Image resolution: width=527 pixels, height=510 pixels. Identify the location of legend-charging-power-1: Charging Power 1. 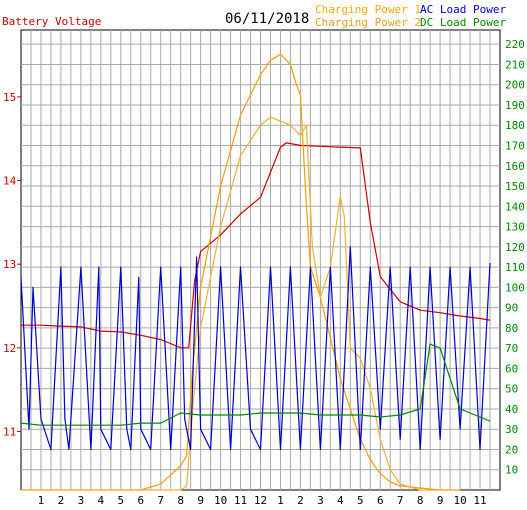
(368, 9).